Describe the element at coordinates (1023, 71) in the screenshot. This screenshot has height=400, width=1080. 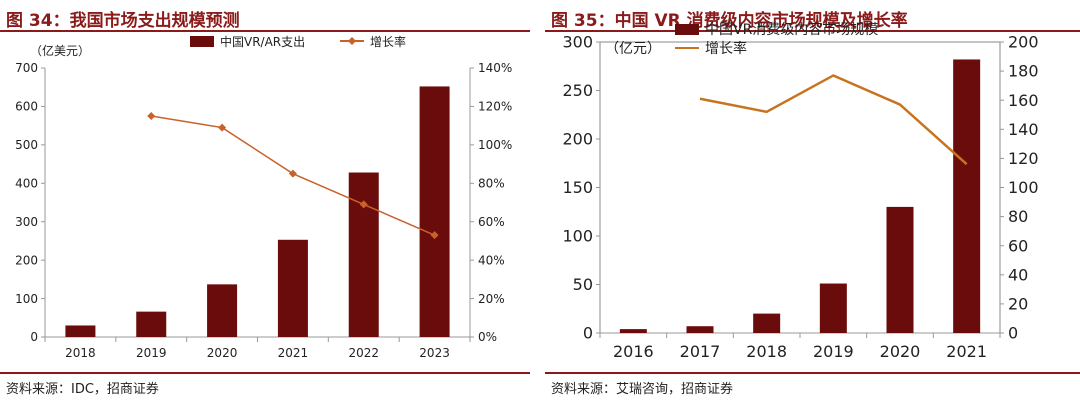
I see `y2-tick-label: 180` at that location.